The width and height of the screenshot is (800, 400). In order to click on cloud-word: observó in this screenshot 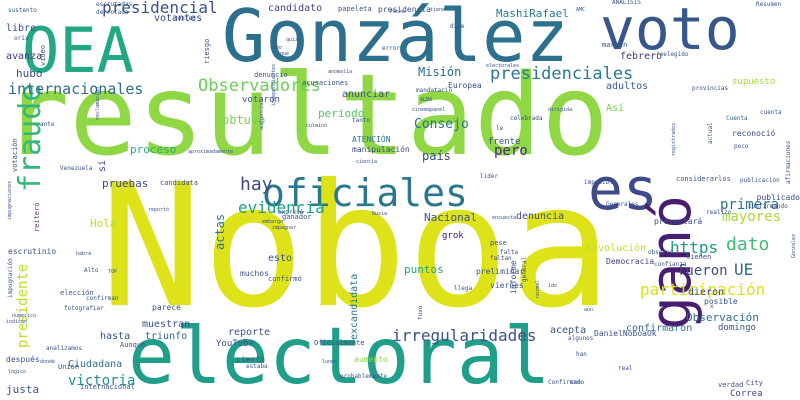, I will do `click(661, 252)`.